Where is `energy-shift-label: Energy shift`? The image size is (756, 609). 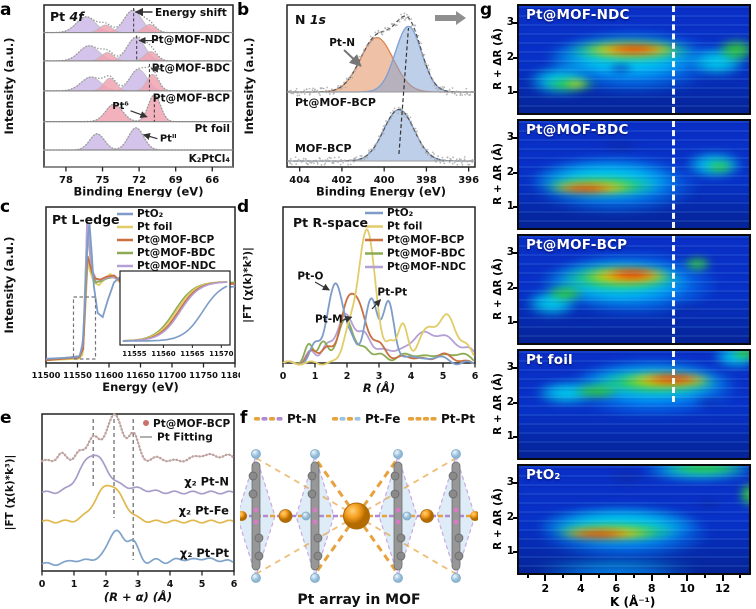
energy-shift-label: Energy shift is located at coordinates (191, 13).